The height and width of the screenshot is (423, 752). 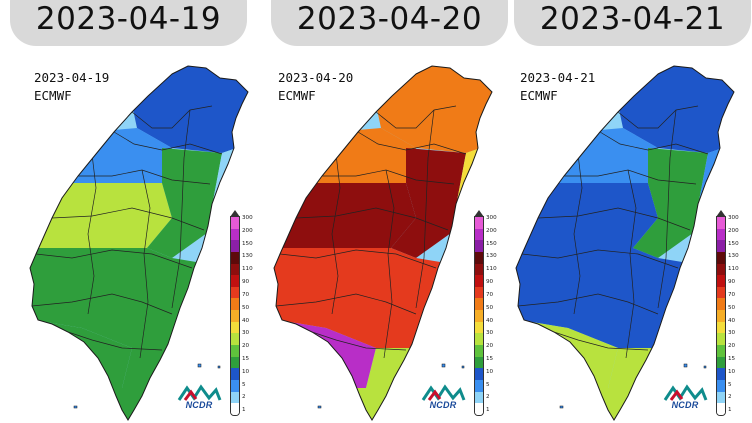 I want to click on legend-label: 70, so click(x=490, y=294).